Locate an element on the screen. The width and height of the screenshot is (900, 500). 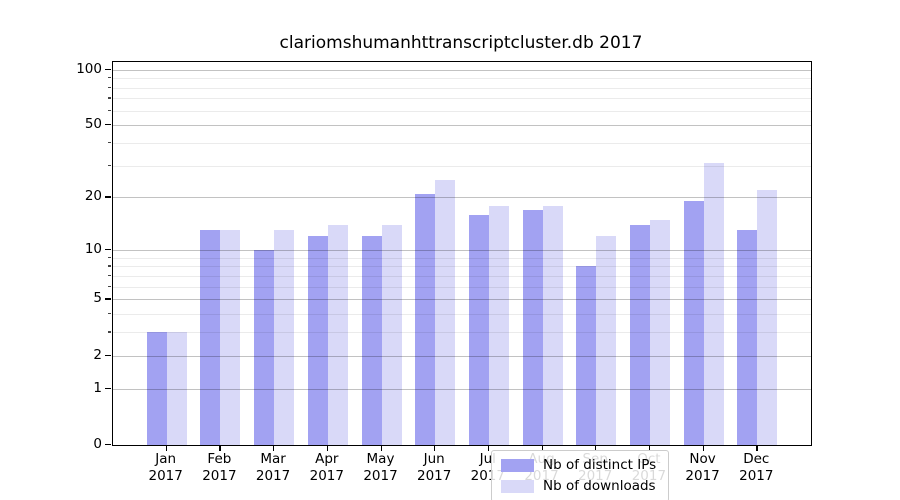
x-tick-feb is located at coordinates (220, 448).